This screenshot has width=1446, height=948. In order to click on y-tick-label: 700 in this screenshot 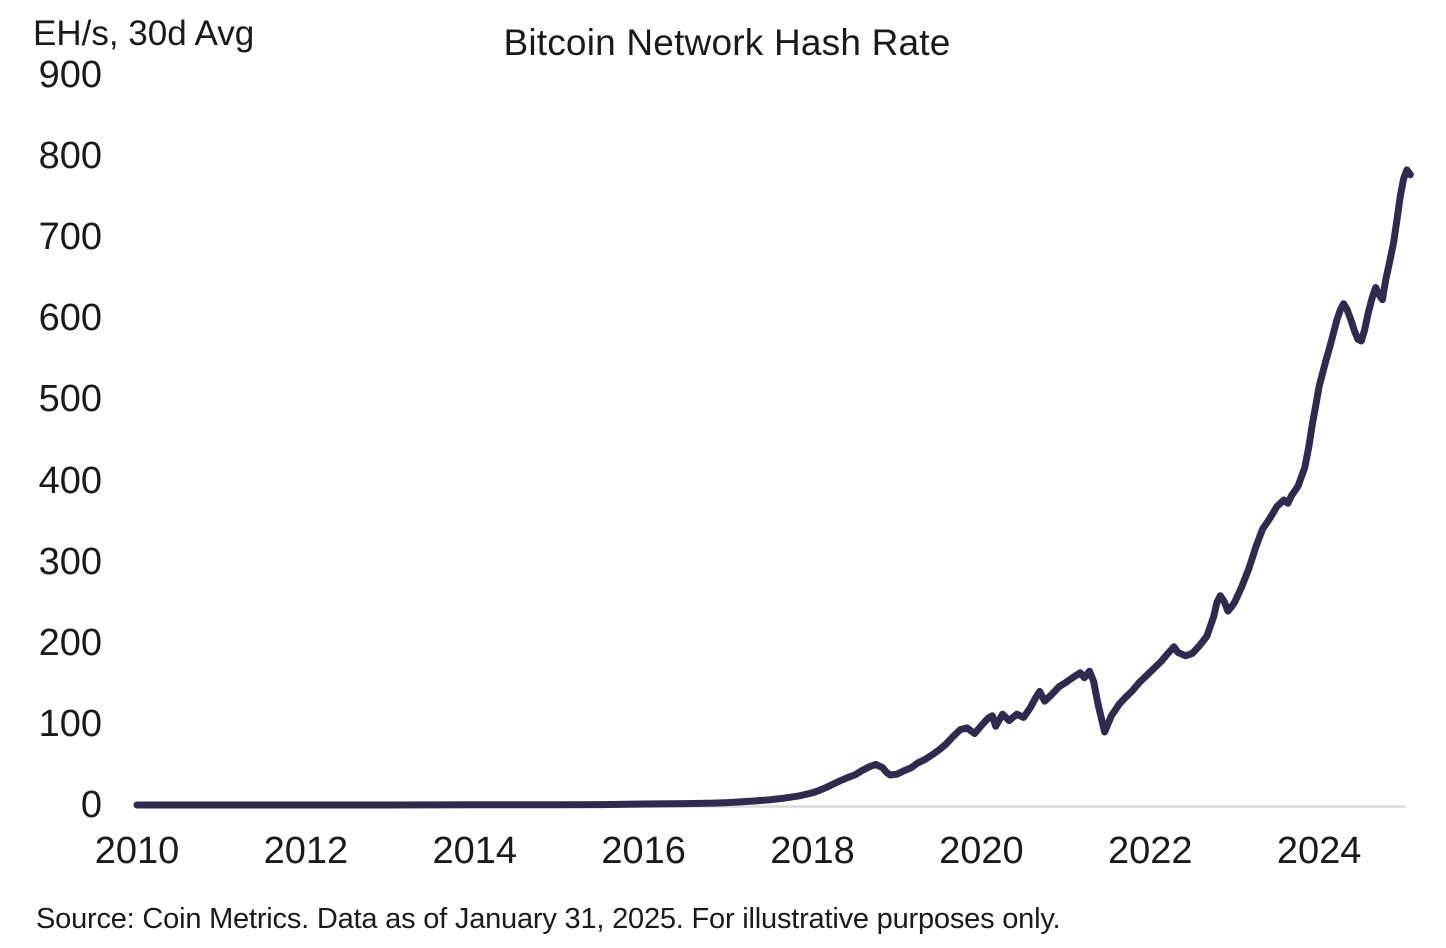, I will do `click(70, 237)`.